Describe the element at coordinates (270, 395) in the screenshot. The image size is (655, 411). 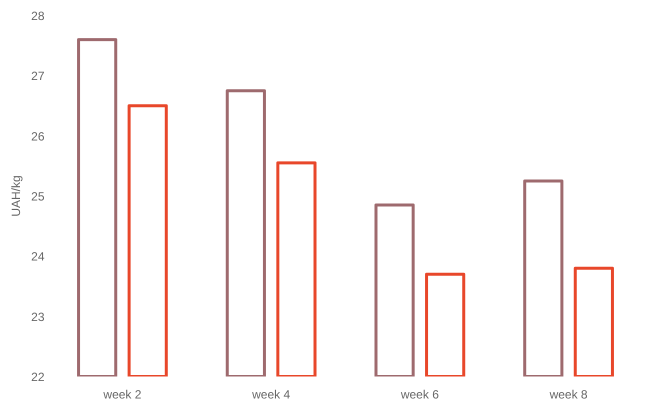
I see `x-tick-label: week 4` at that location.